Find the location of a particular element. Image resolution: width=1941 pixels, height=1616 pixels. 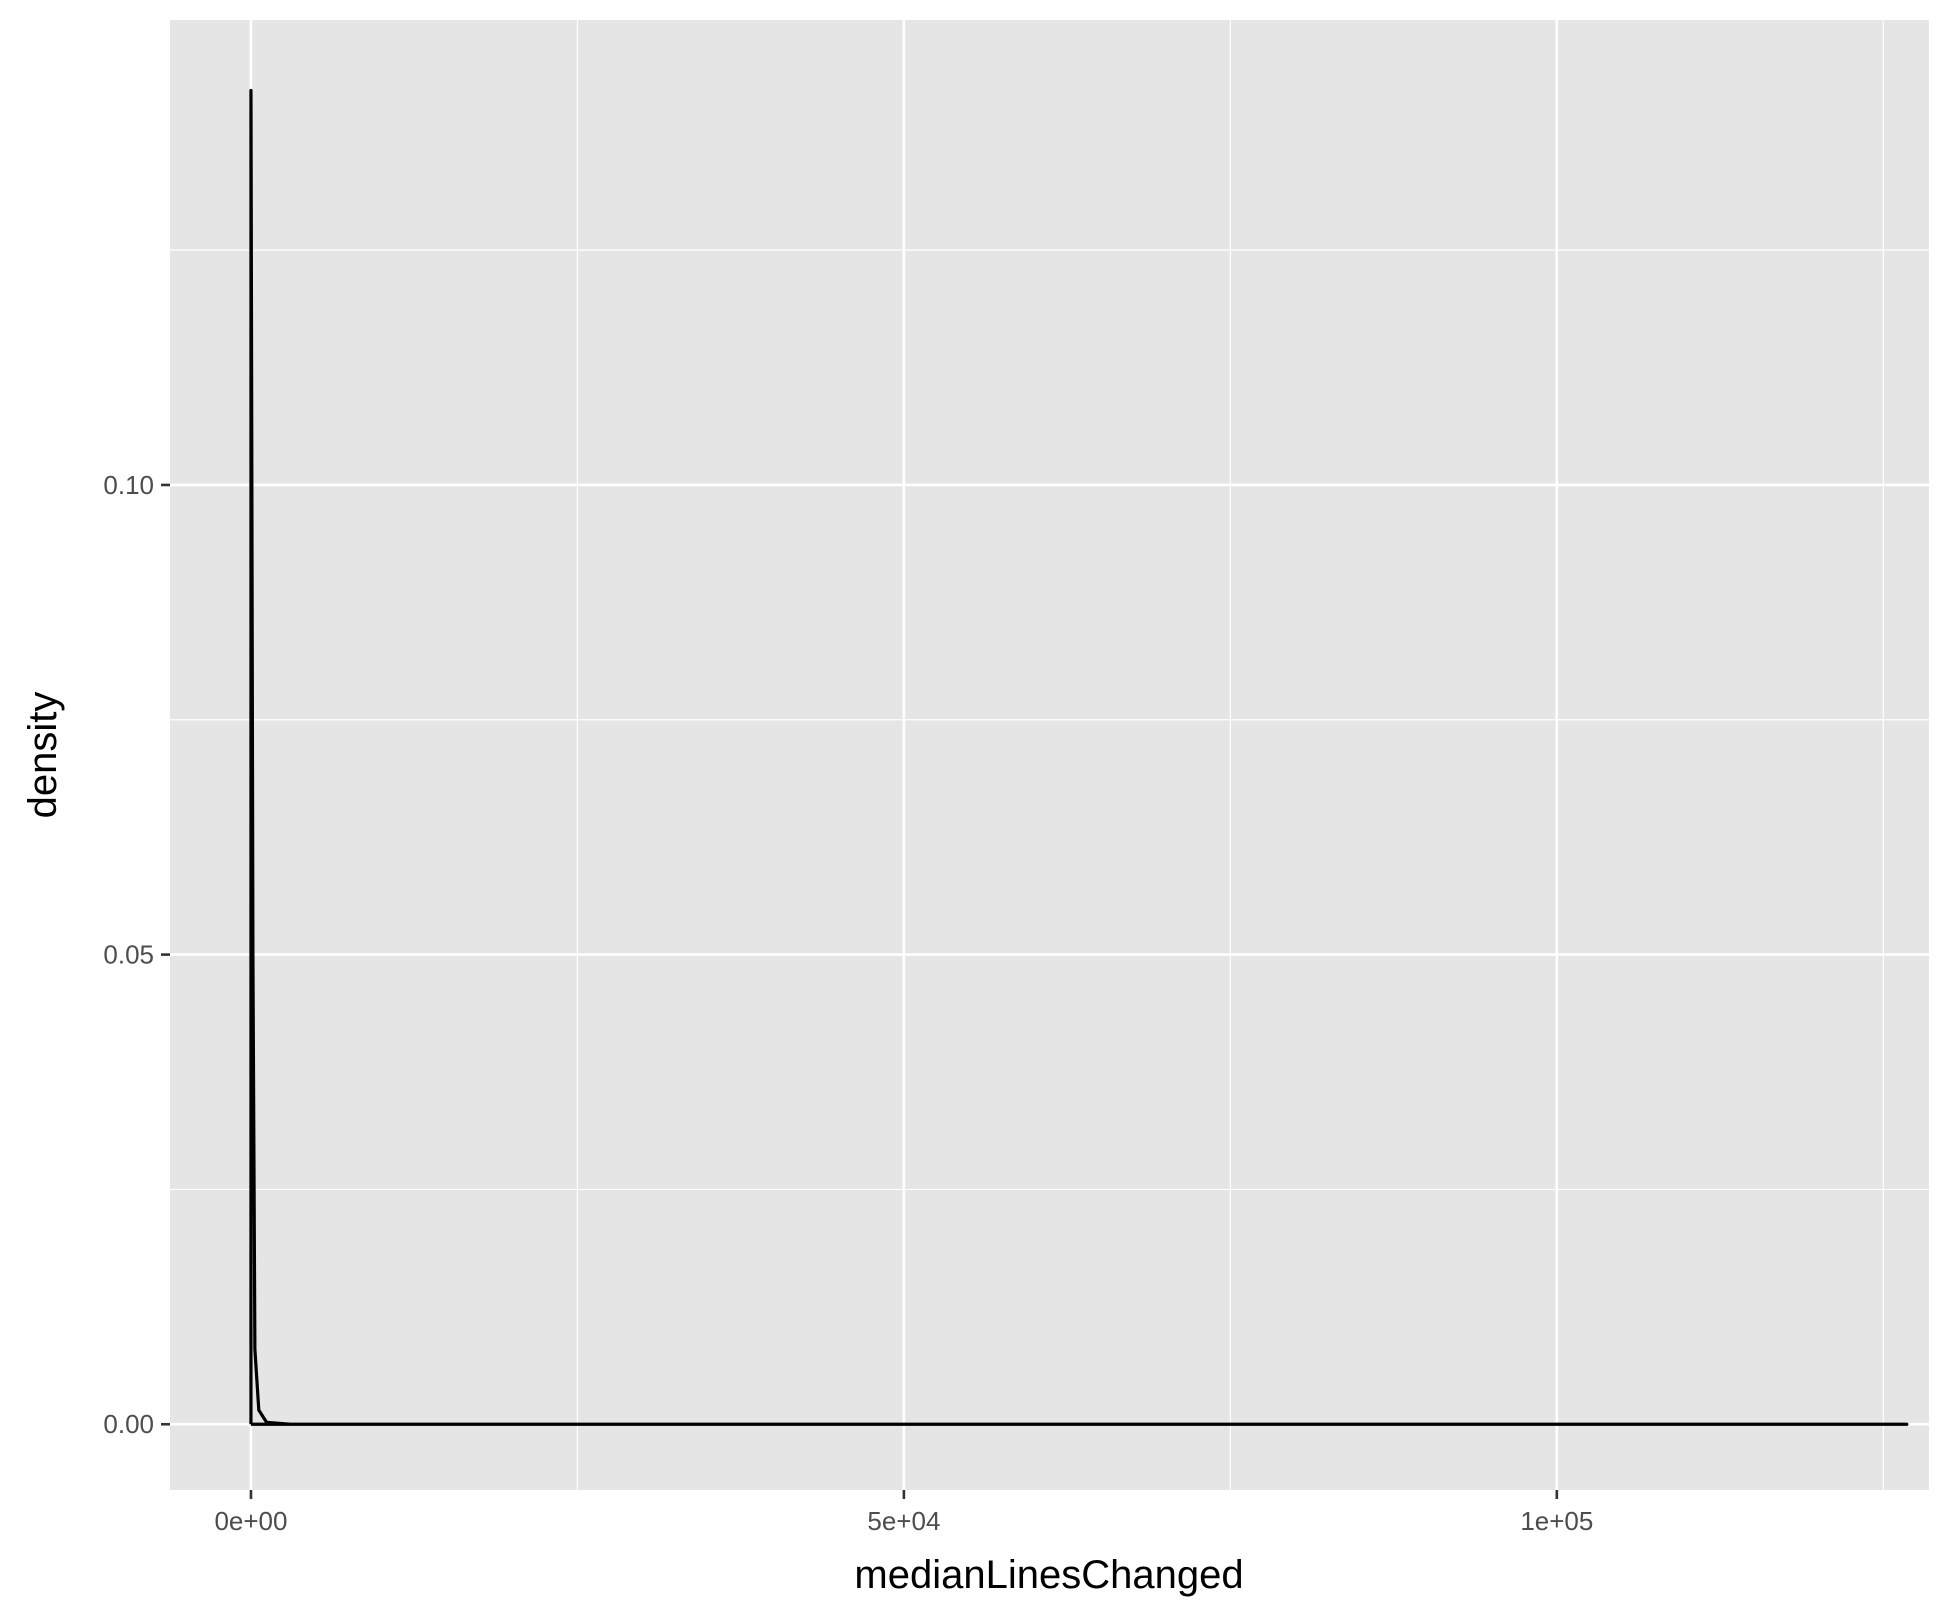

y-tick-label: 0.00 is located at coordinates (128, 1424).